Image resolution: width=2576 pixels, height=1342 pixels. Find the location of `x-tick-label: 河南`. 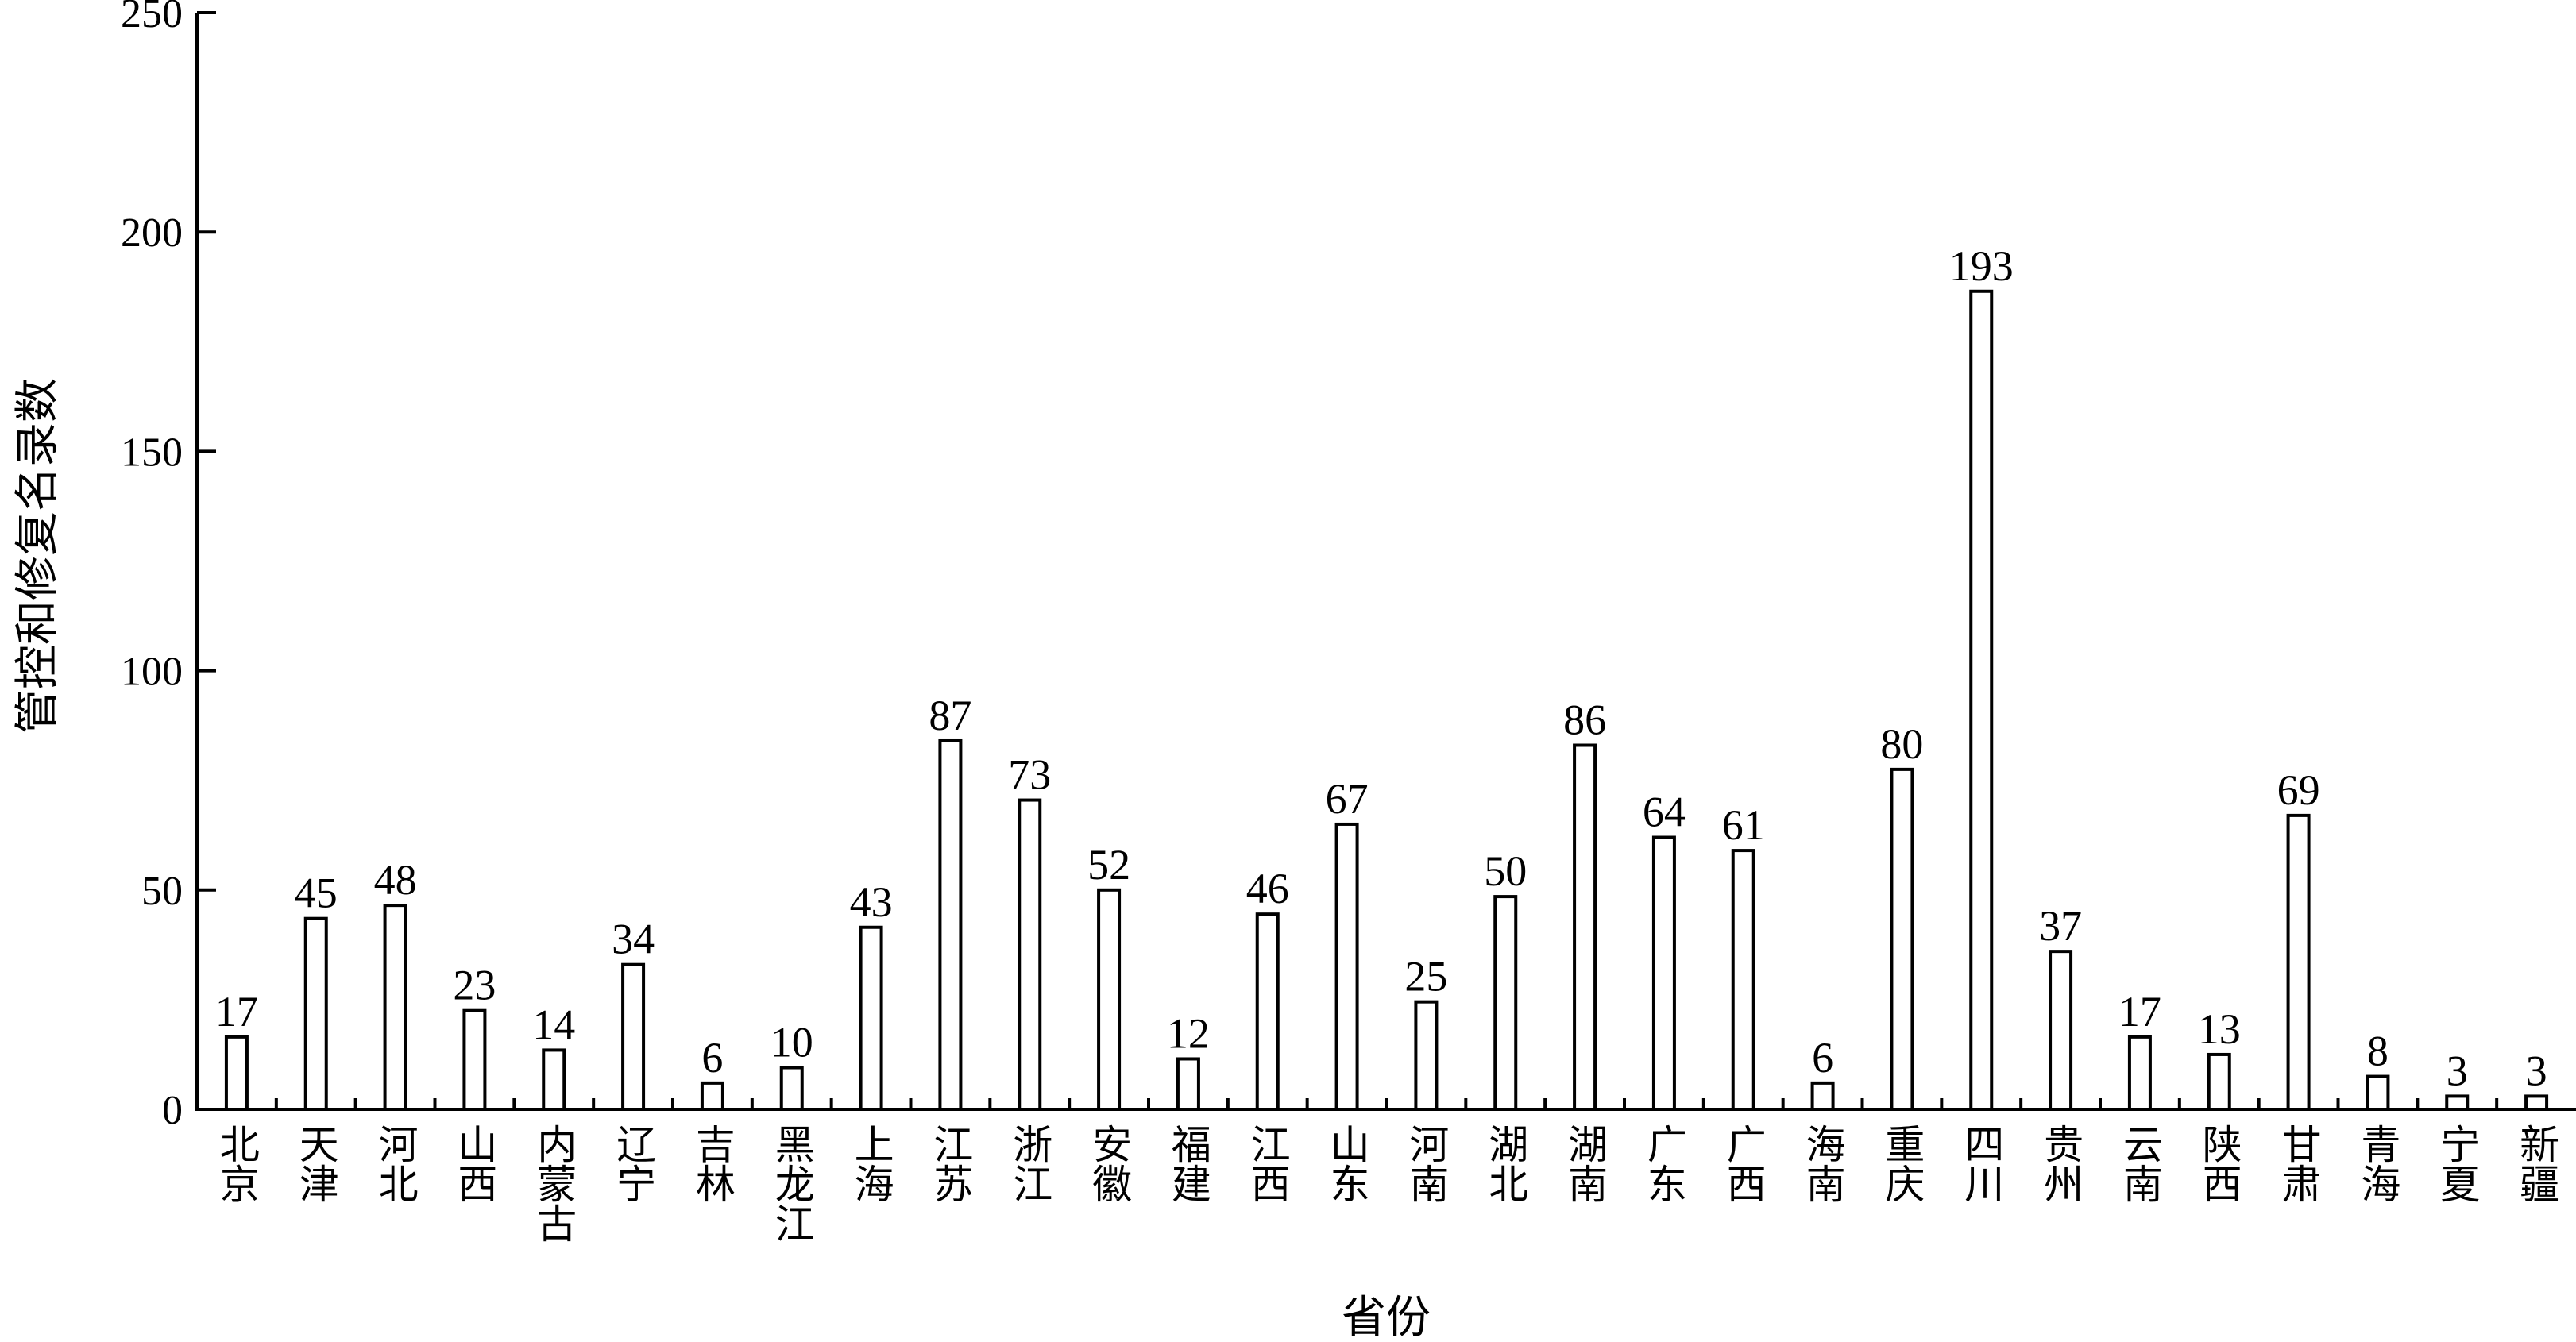

x-tick-label: 河南 is located at coordinates (1426, 1163).